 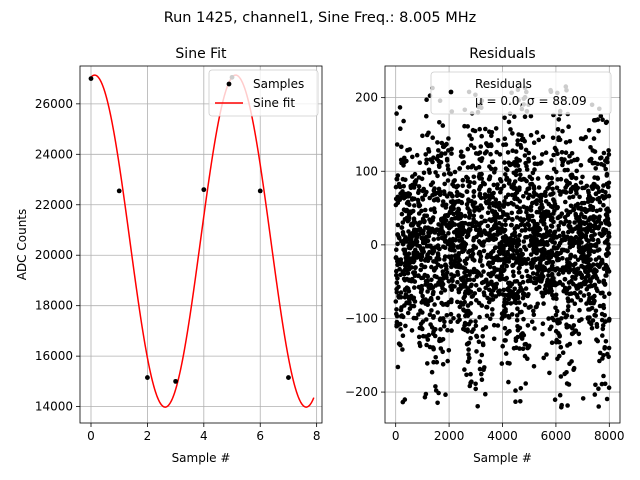 I want to click on y-tick-label: 20000, so click(x=54, y=255).